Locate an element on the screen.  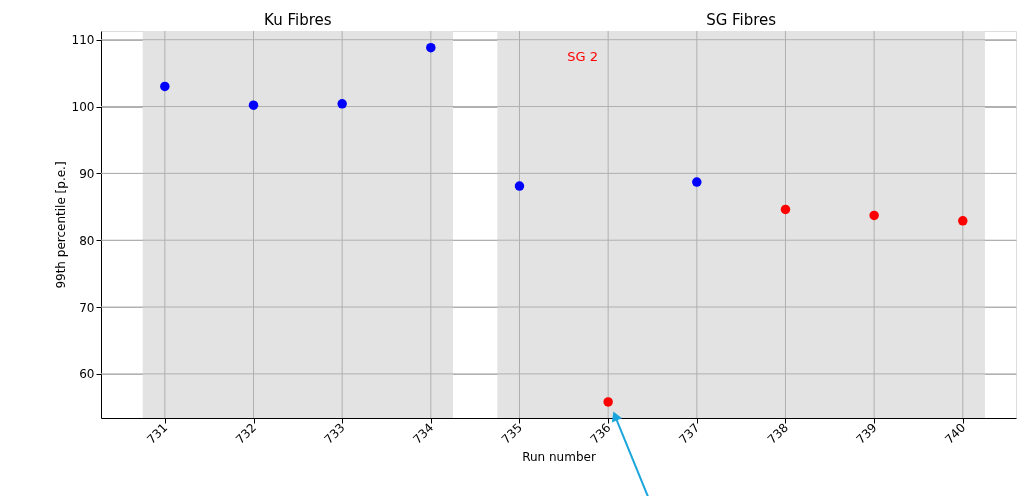
x-tick-label: 735 is located at coordinates (511, 433).